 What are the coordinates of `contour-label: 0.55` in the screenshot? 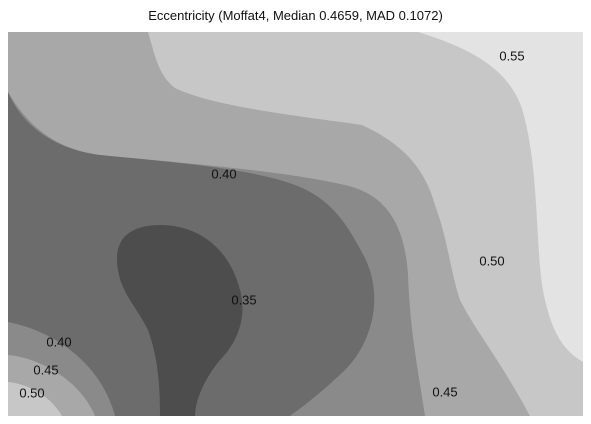 It's located at (511, 55).